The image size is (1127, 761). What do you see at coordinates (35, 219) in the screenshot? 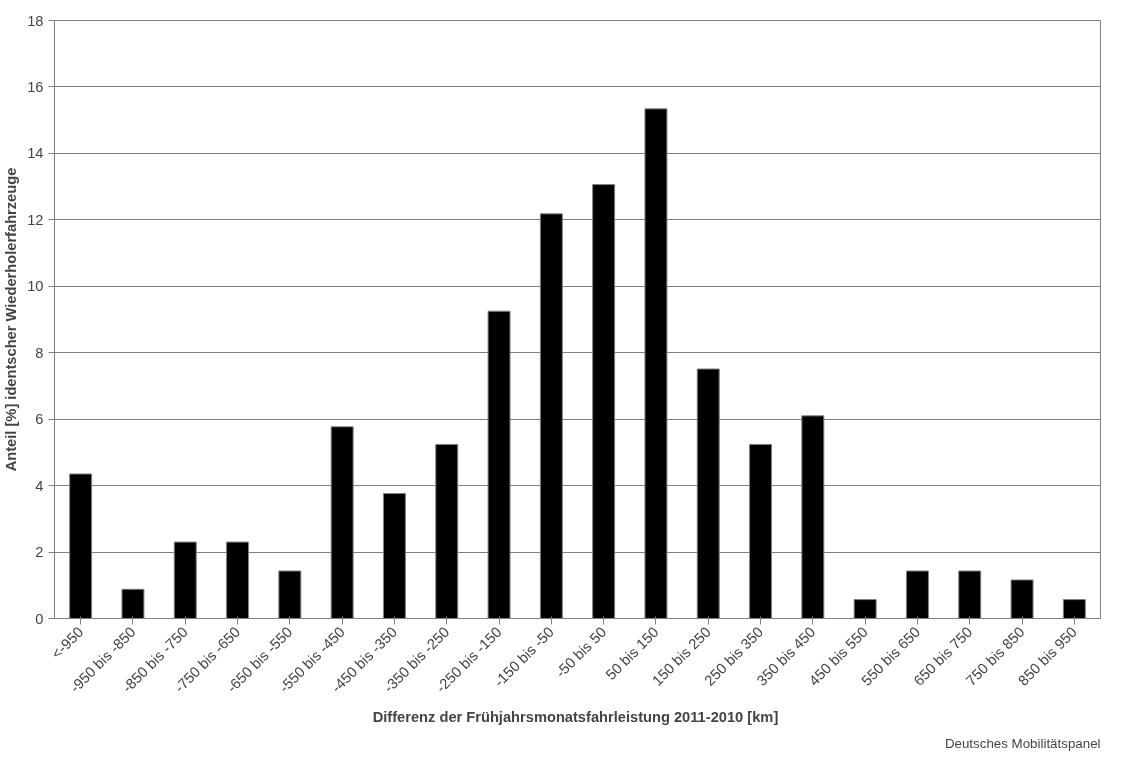
I see `y-tick-label: 12` at bounding box center [35, 219].